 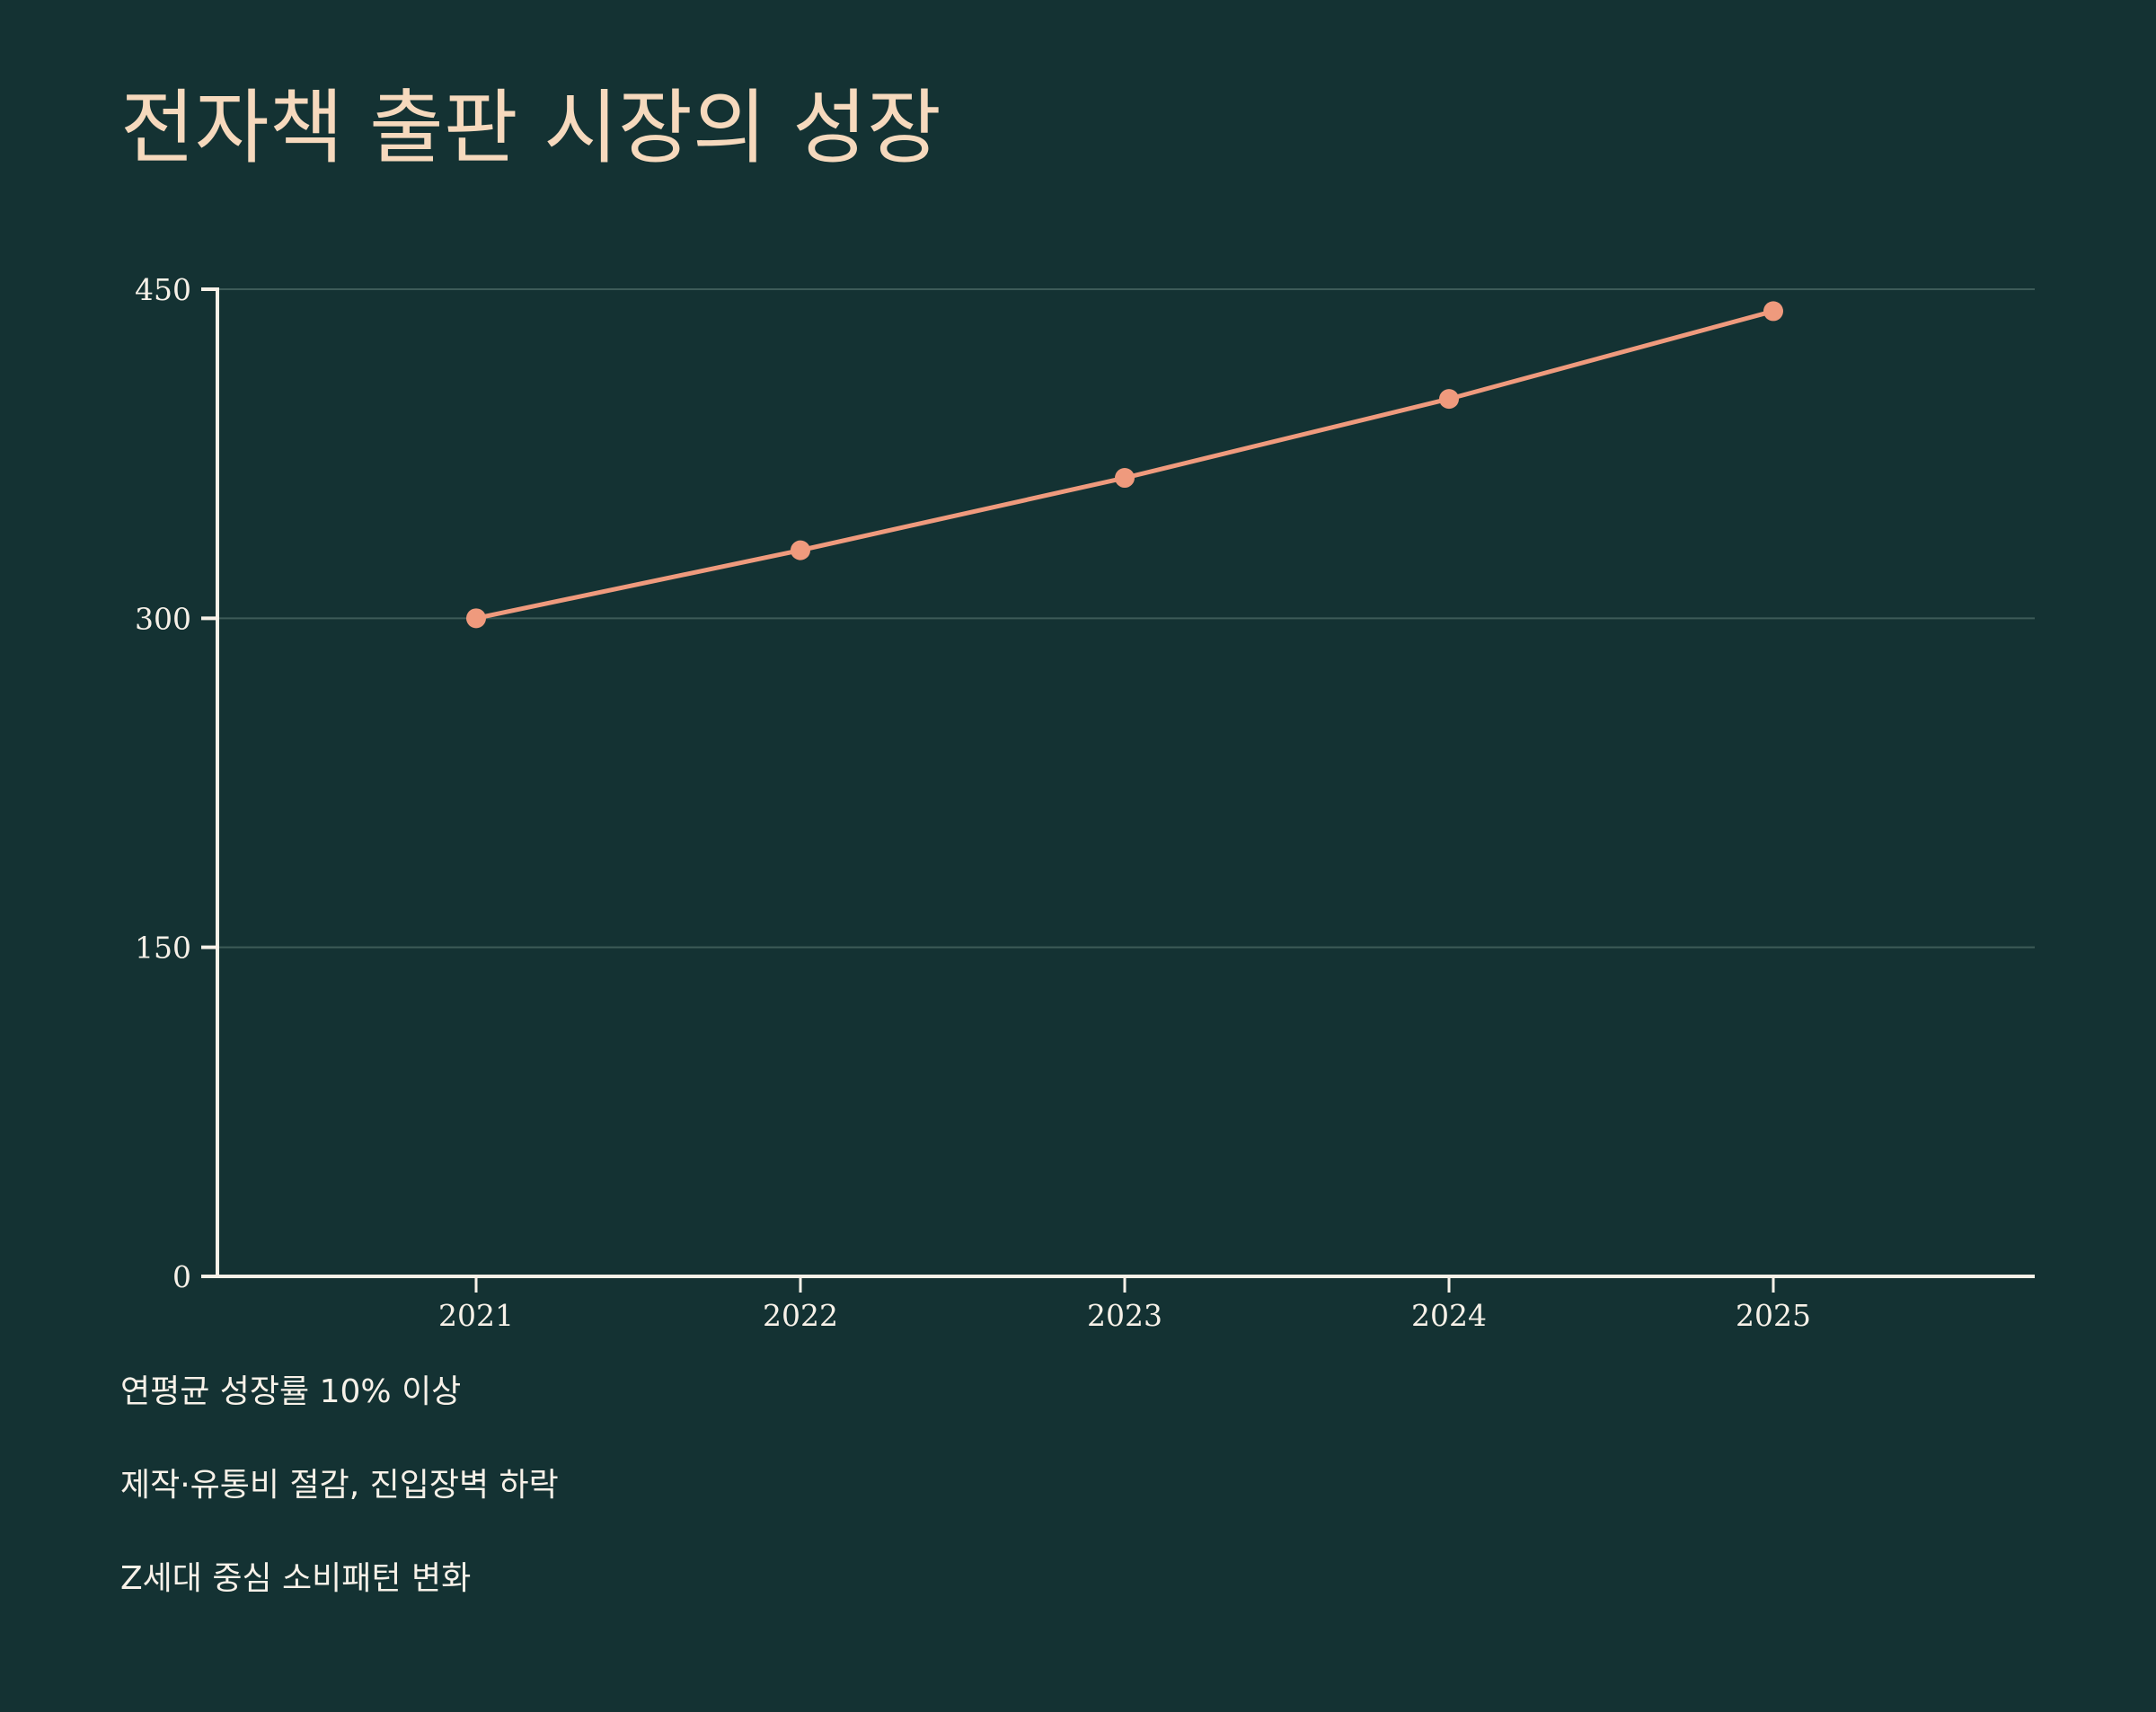 What do you see at coordinates (163, 618) in the screenshot?
I see `y-tick-label: 300` at bounding box center [163, 618].